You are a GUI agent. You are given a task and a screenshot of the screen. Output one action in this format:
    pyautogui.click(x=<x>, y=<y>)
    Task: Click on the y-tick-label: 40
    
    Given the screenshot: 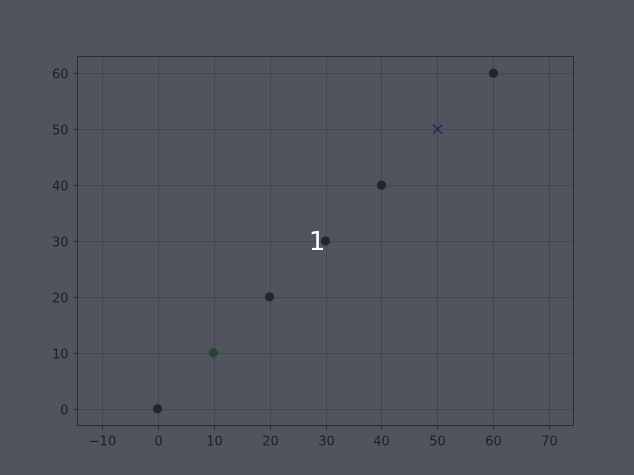 What is the action you would take?
    pyautogui.click(x=60, y=187)
    